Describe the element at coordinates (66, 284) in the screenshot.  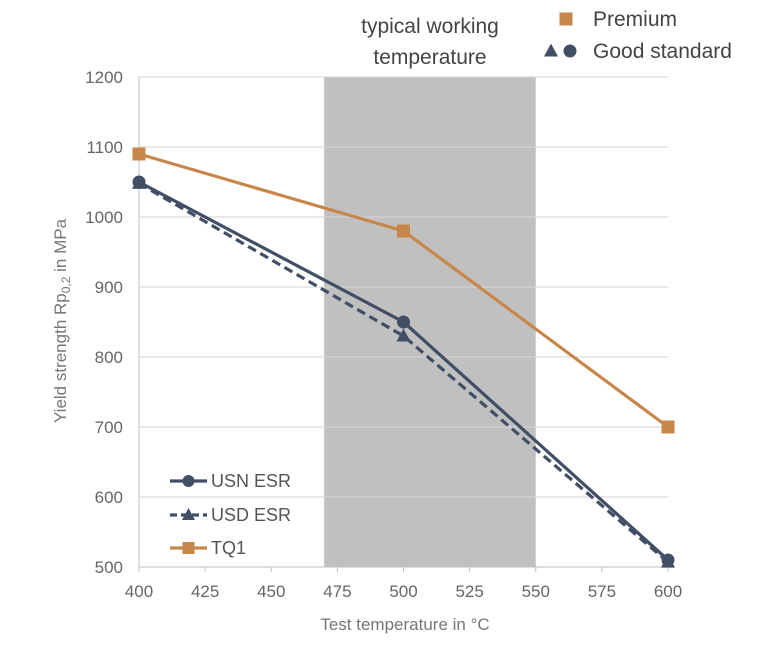
I see `y-axis-title-subscript: 0,2` at that location.